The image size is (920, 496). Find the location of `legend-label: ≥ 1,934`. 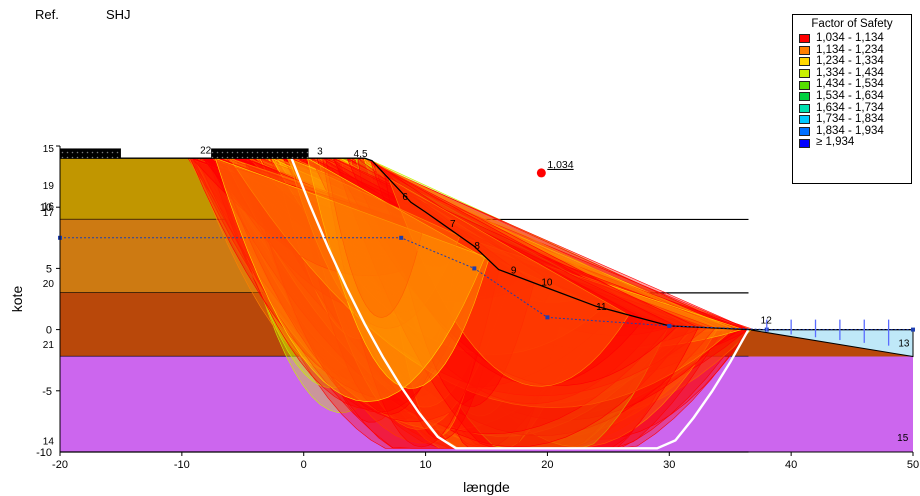

legend-label: ≥ 1,934 is located at coordinates (835, 142).